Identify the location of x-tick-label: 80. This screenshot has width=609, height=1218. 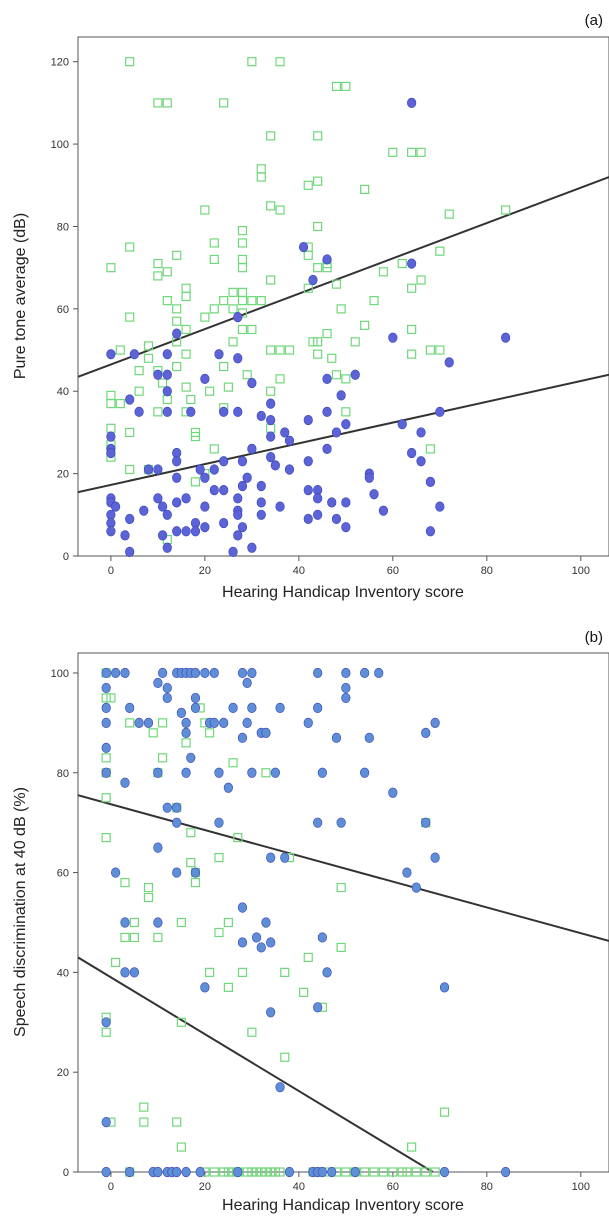
(487, 1187).